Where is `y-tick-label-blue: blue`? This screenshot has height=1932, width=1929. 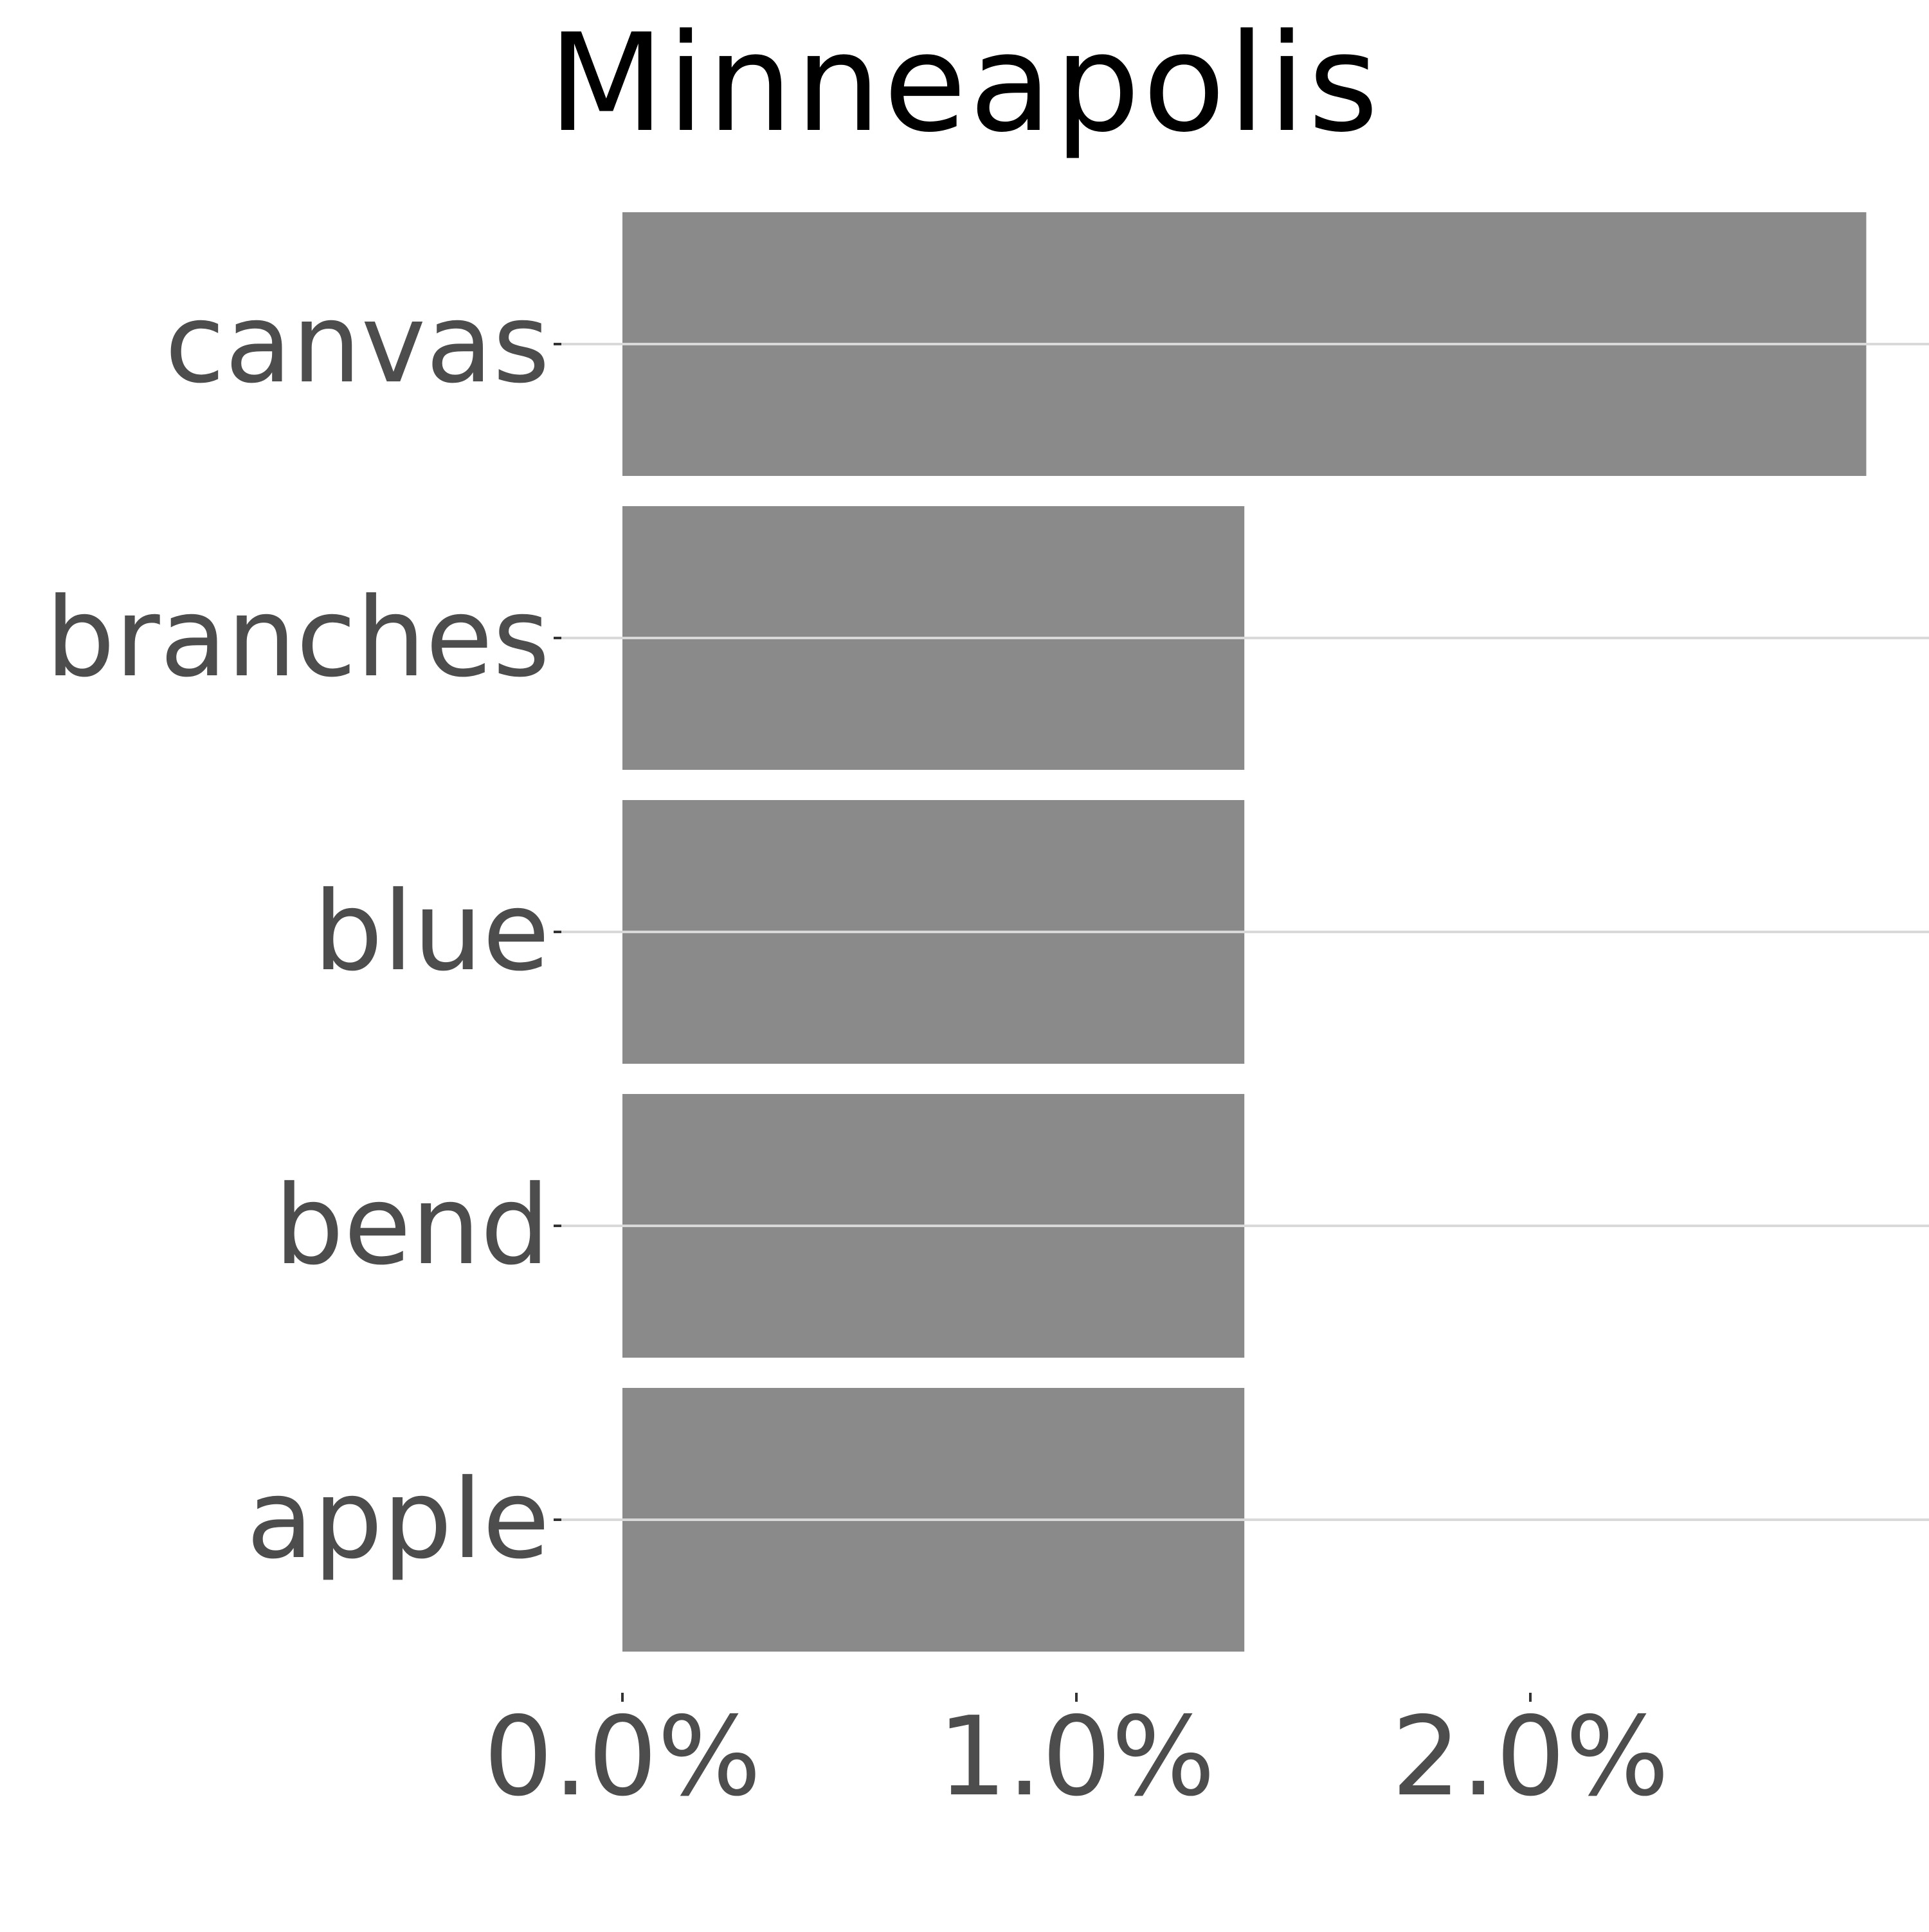
y-tick-label-blue: blue is located at coordinates (432, 932).